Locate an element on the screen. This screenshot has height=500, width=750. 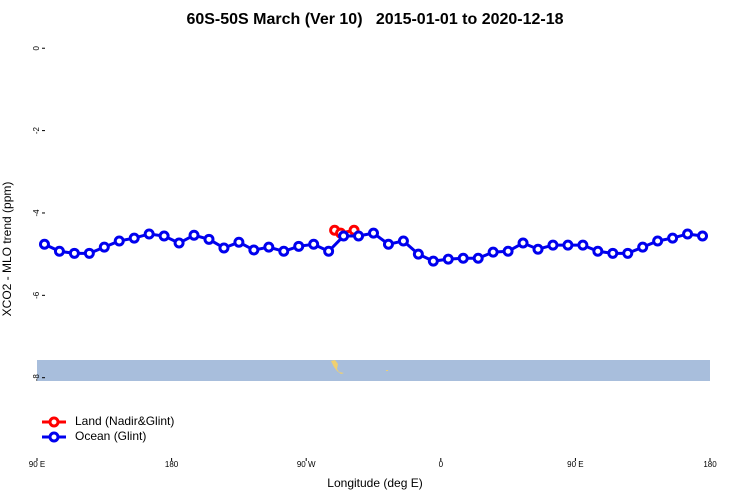
y-tick-label: -2 is located at coordinates (36, 130).